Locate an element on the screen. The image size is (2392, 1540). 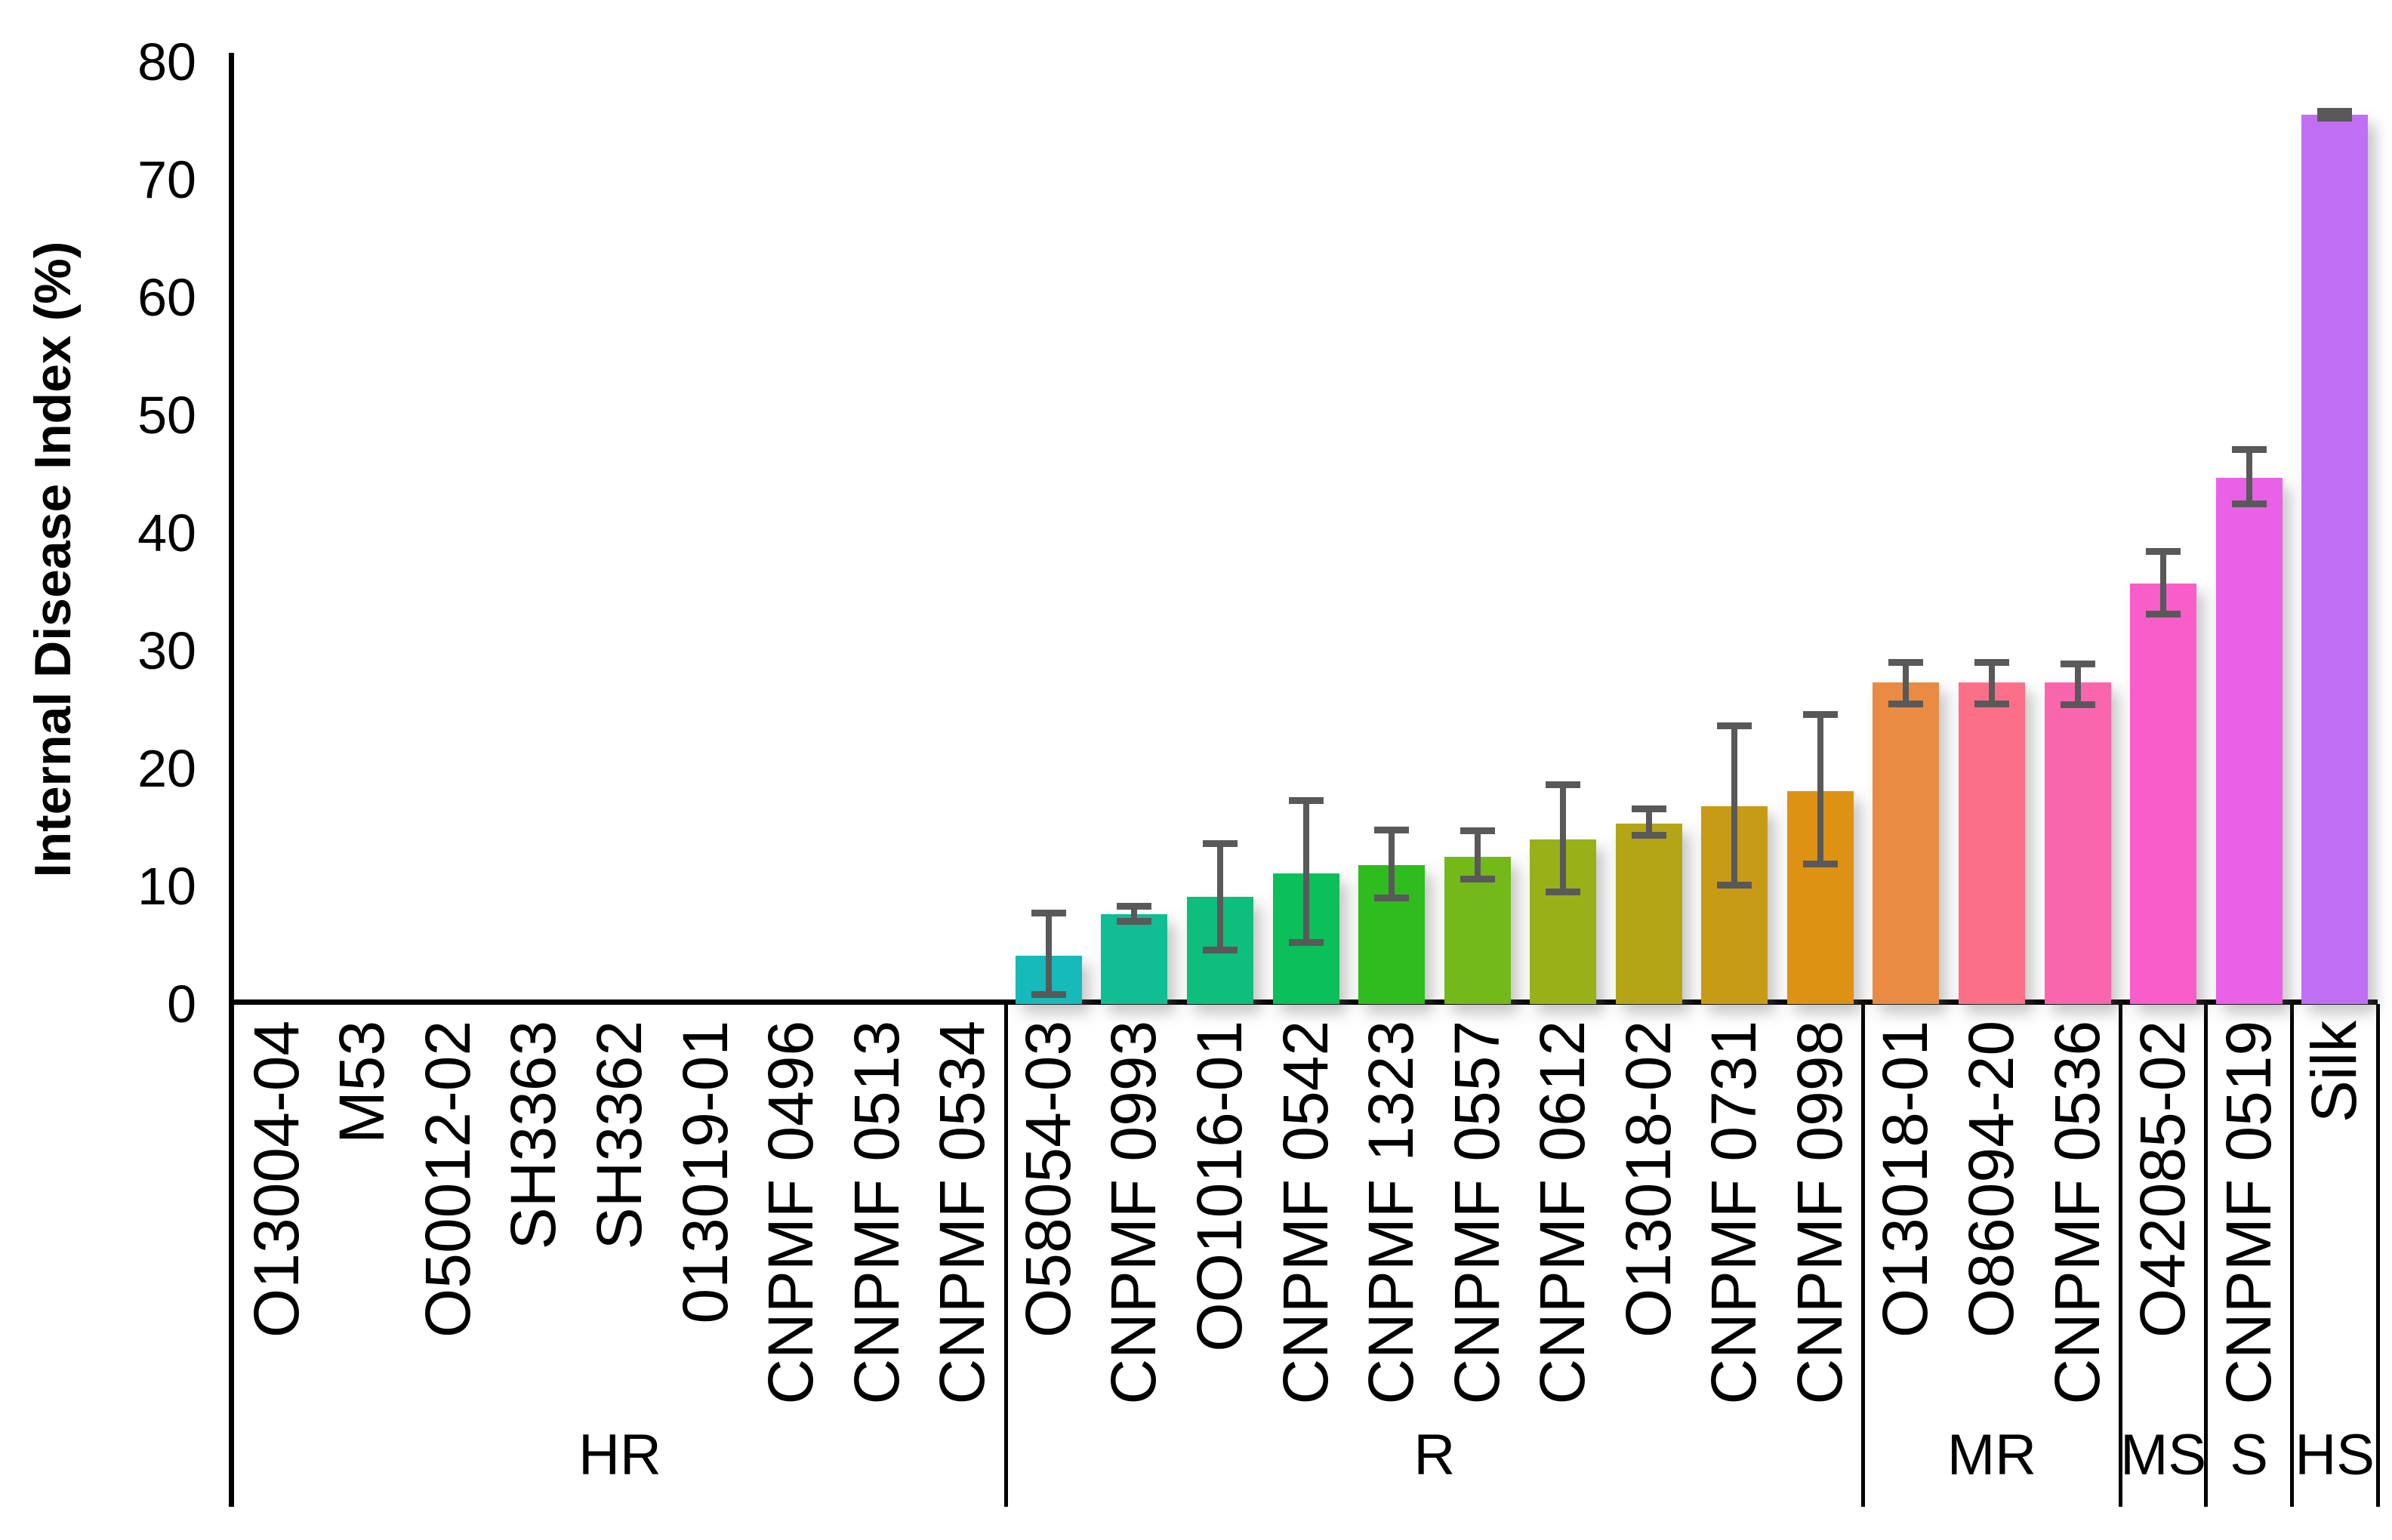
category-label: O42085-02 is located at coordinates (2163, 1179).